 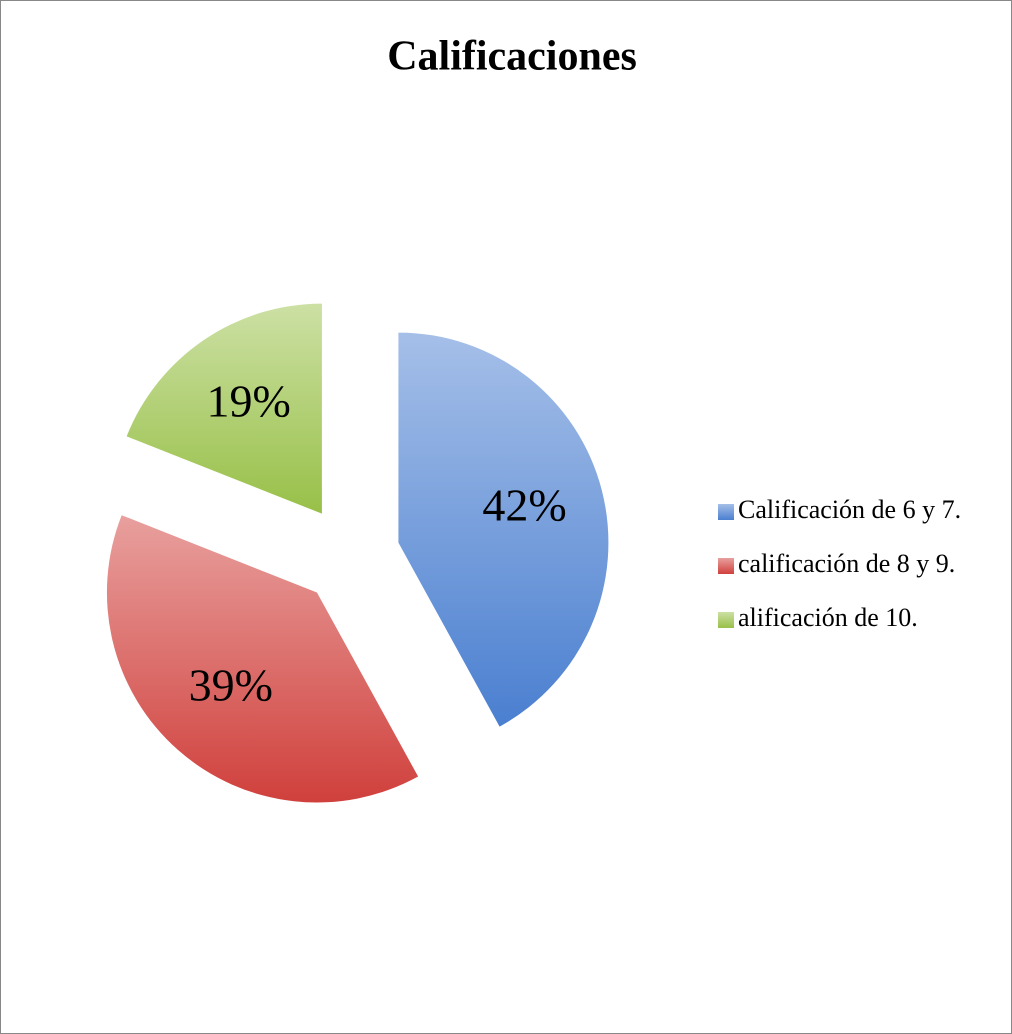 I want to click on data-label: 39%, so click(x=231, y=685).